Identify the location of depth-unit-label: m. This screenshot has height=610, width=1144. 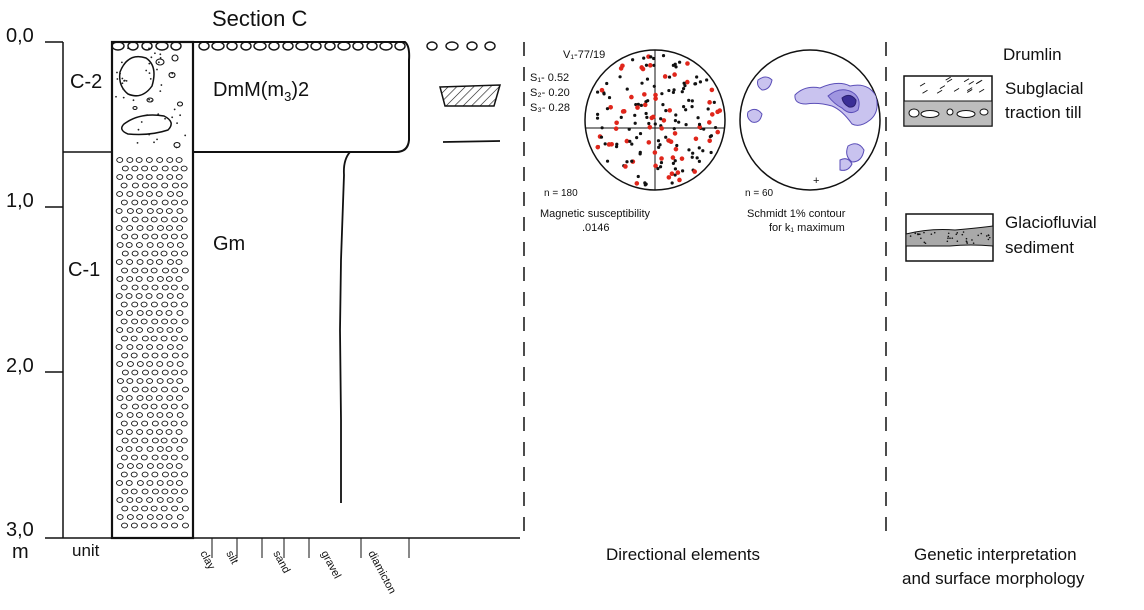
(20, 552).